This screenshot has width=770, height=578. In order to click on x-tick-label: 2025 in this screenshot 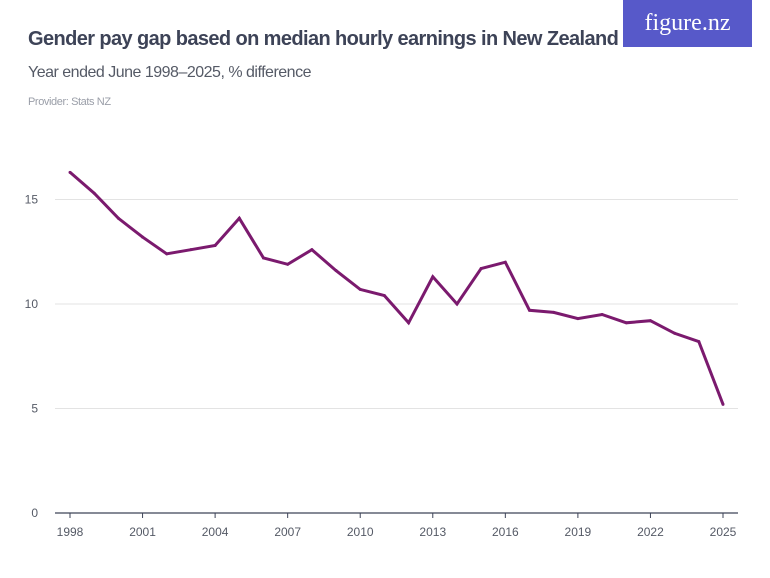, I will do `click(723, 532)`.